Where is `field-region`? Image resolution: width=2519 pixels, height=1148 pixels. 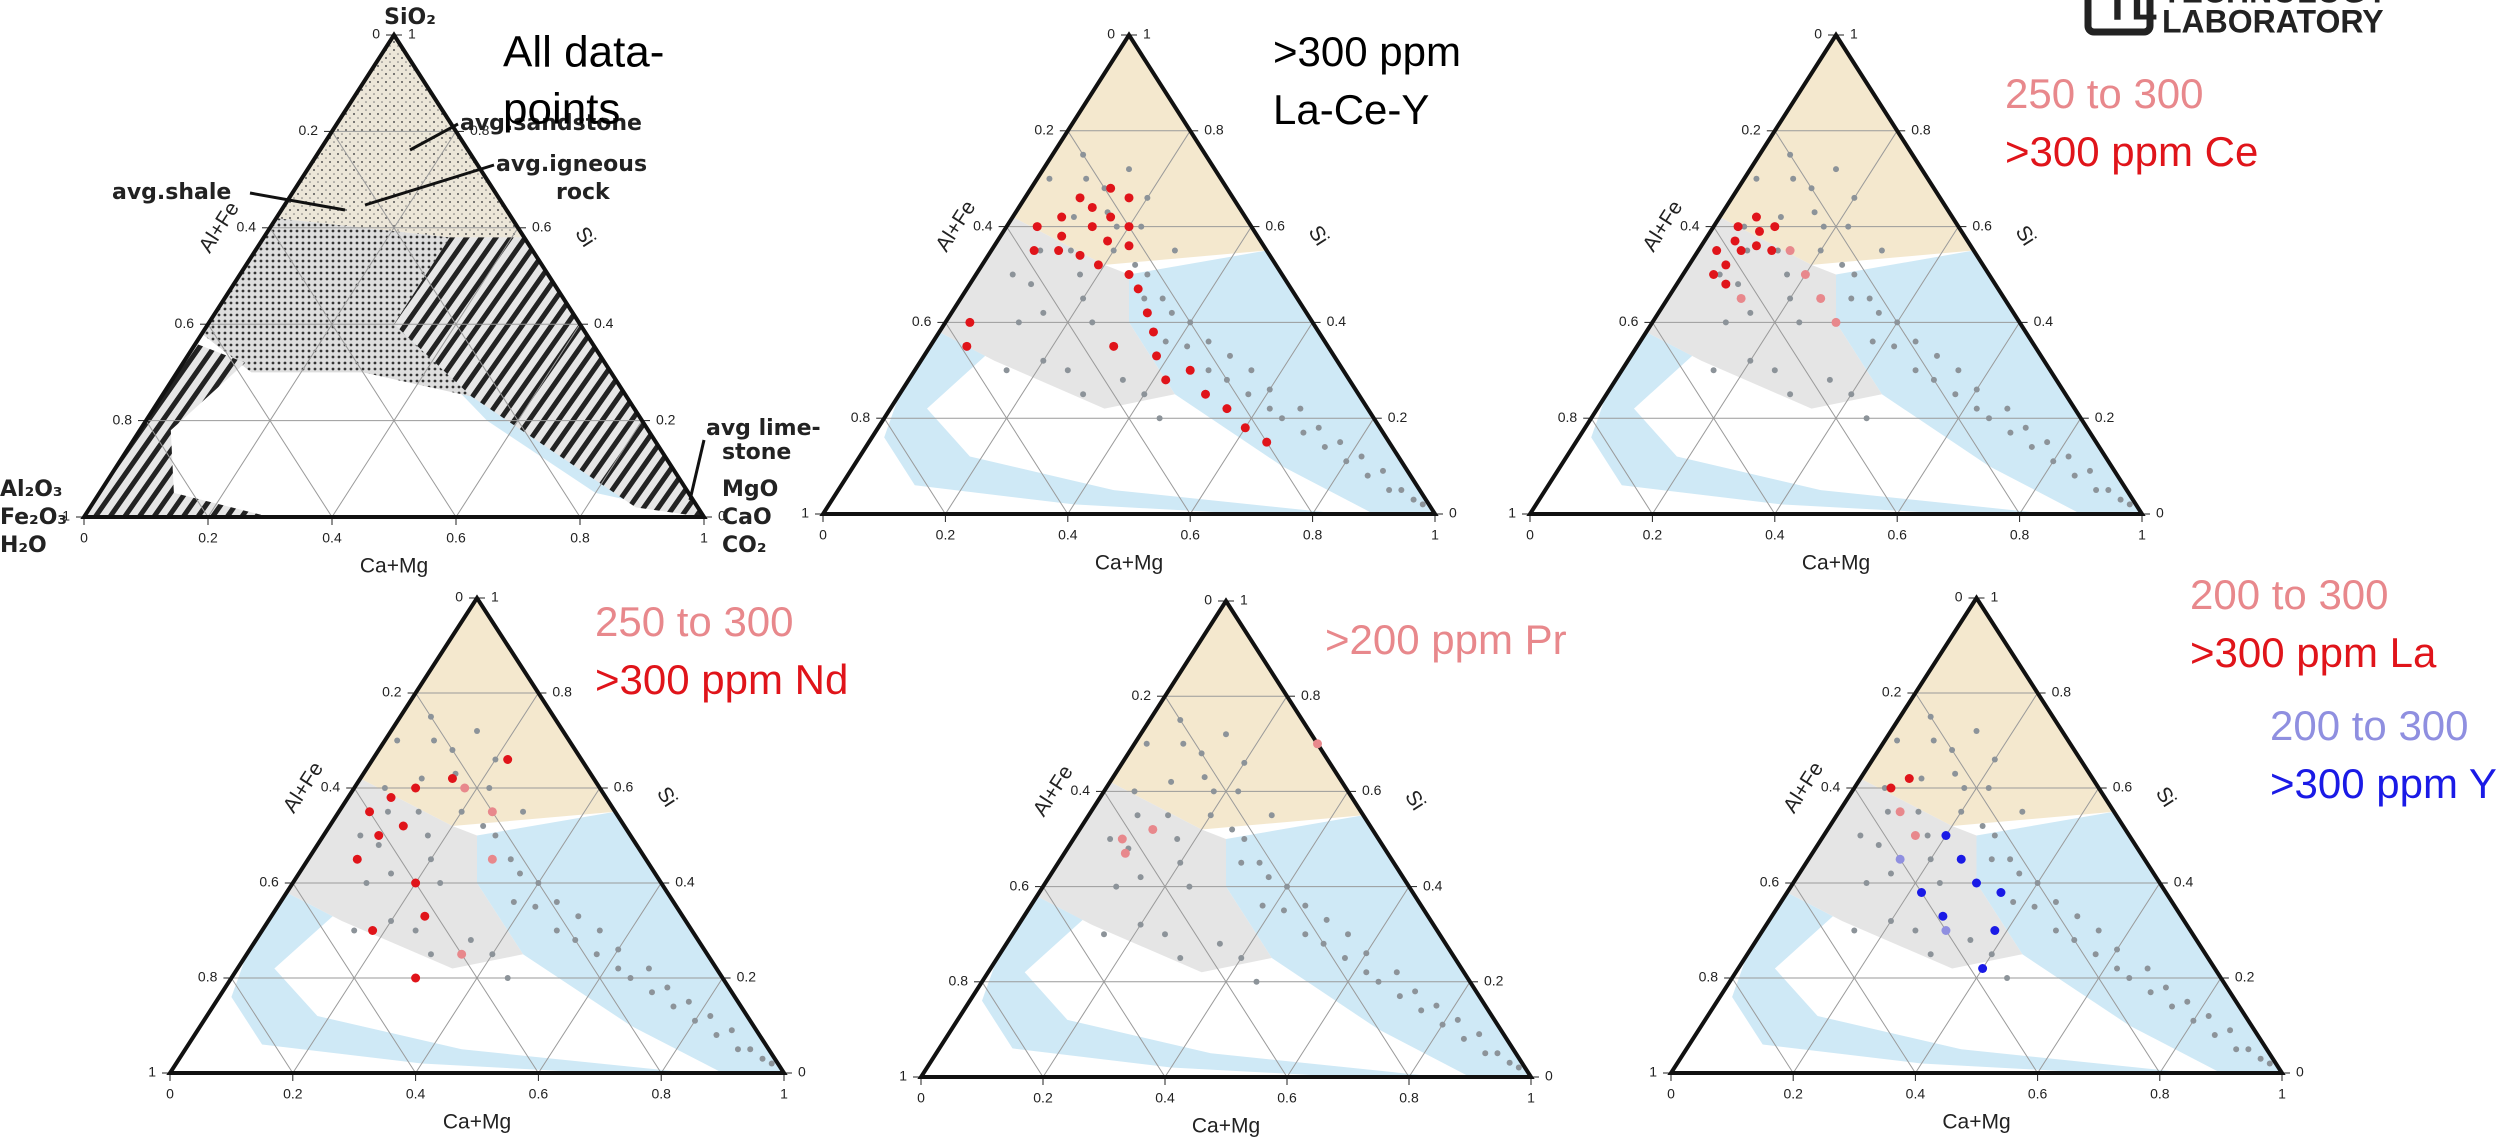
field-region is located at coordinates (1989, 382).